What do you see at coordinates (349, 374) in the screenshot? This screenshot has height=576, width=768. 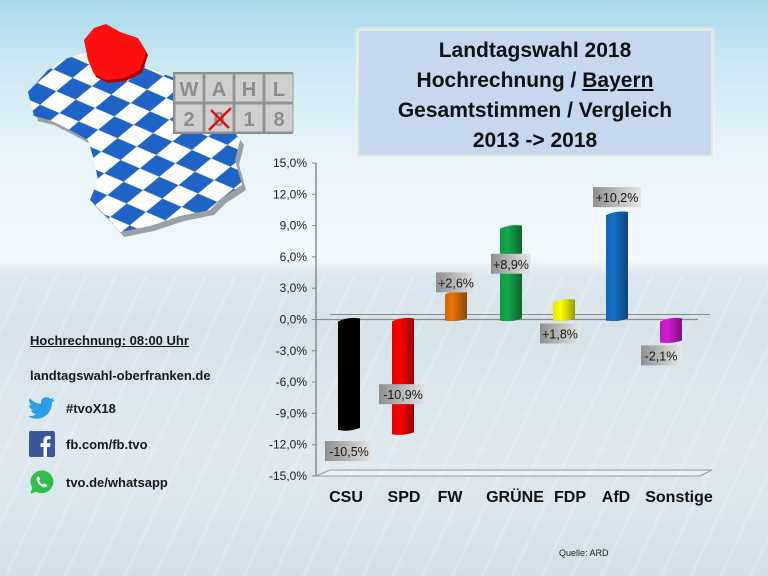 I see `bar-csu` at bounding box center [349, 374].